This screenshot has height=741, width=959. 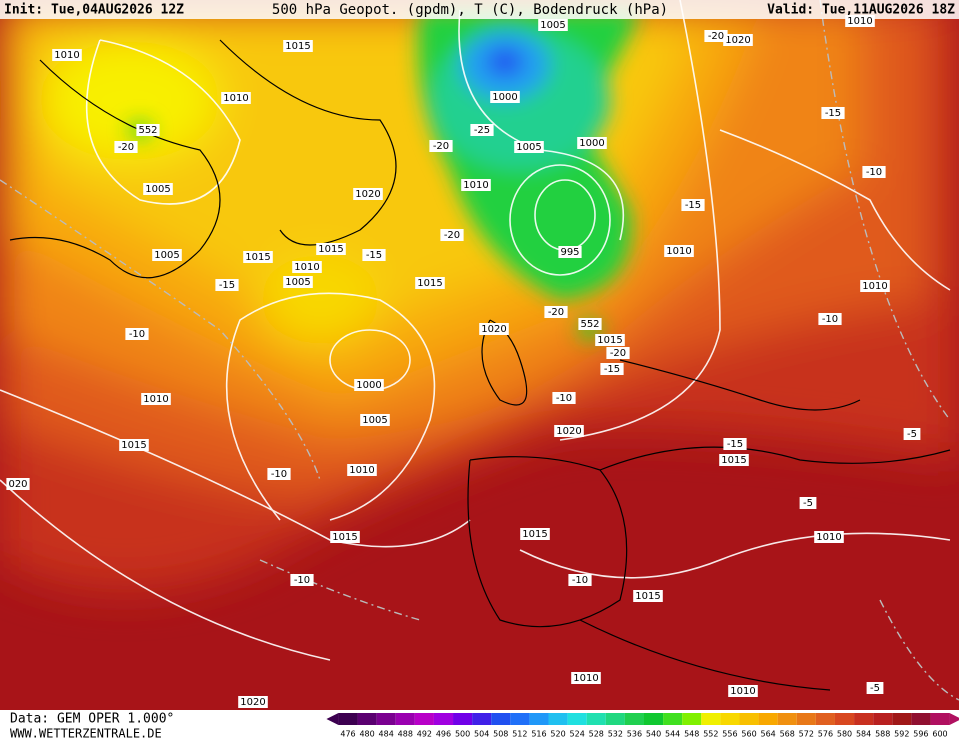 What do you see at coordinates (589, 324) in the screenshot?
I see `contour-label: 552` at bounding box center [589, 324].